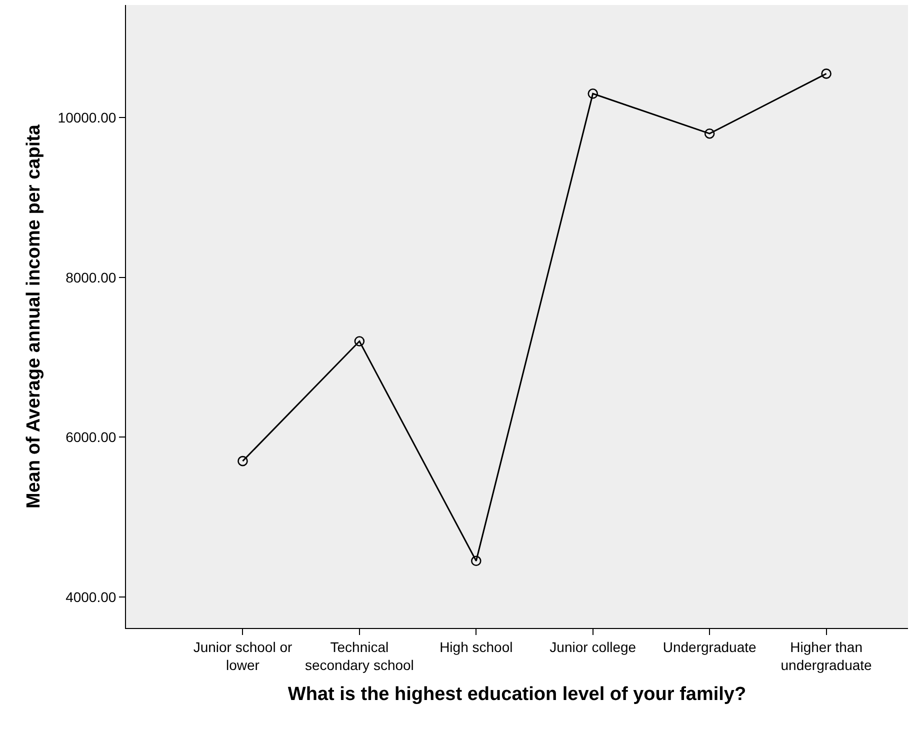  Describe the element at coordinates (91, 437) in the screenshot. I see `y-tick-label: 6000.00` at that location.